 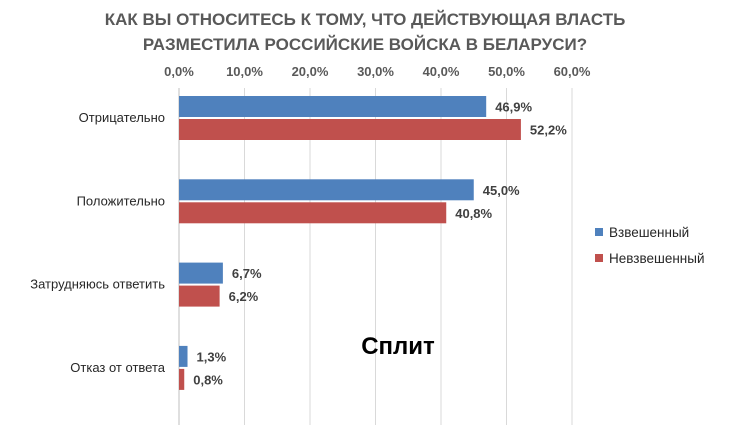 I want to click on split-annotation: Сплит, so click(x=398, y=346).